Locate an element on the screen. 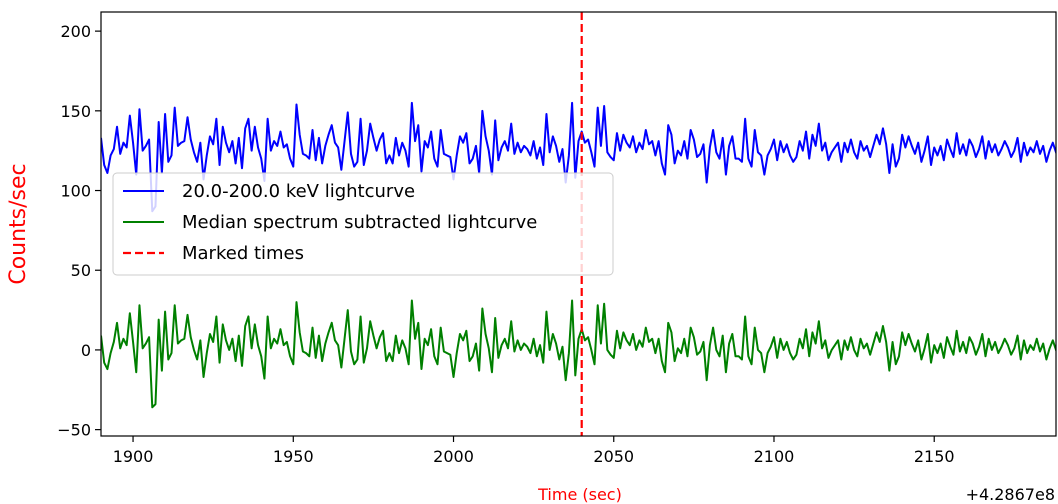  x-tick-label: 2150 is located at coordinates (934, 456).